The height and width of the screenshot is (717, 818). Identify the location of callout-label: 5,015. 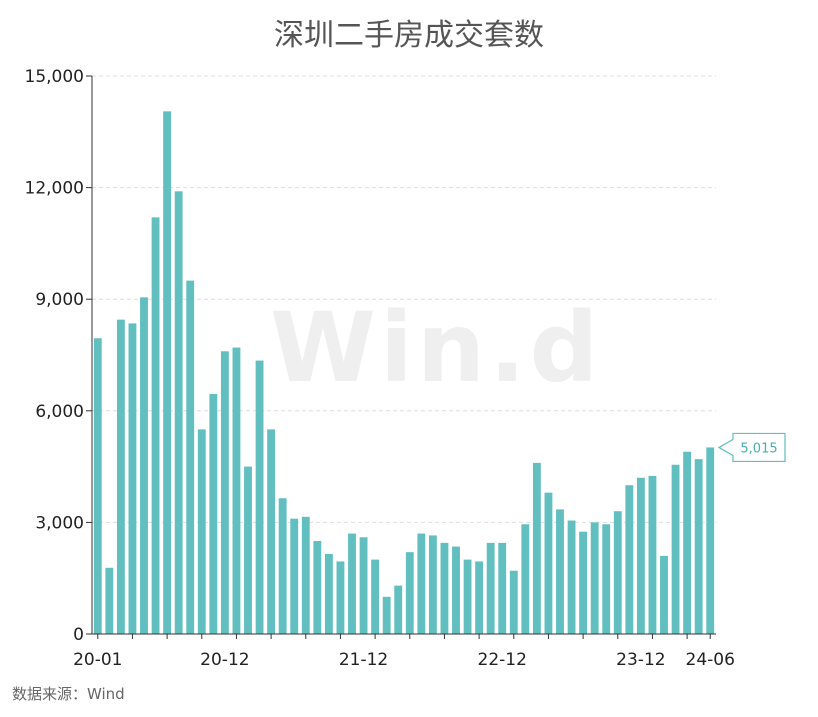
(758, 448).